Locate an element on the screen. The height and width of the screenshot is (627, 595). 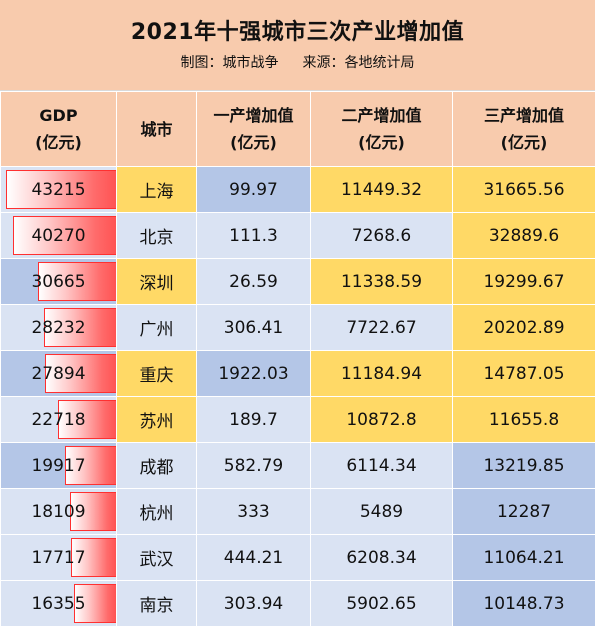
tertiary-value-cell: 12287 is located at coordinates (523, 511).